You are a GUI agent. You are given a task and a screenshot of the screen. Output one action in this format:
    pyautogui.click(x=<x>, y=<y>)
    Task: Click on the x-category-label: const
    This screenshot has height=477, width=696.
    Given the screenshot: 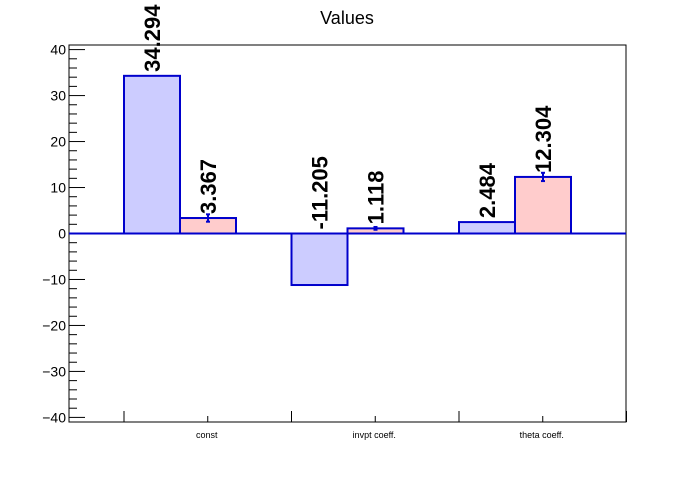 What is the action you would take?
    pyautogui.click(x=207, y=435)
    